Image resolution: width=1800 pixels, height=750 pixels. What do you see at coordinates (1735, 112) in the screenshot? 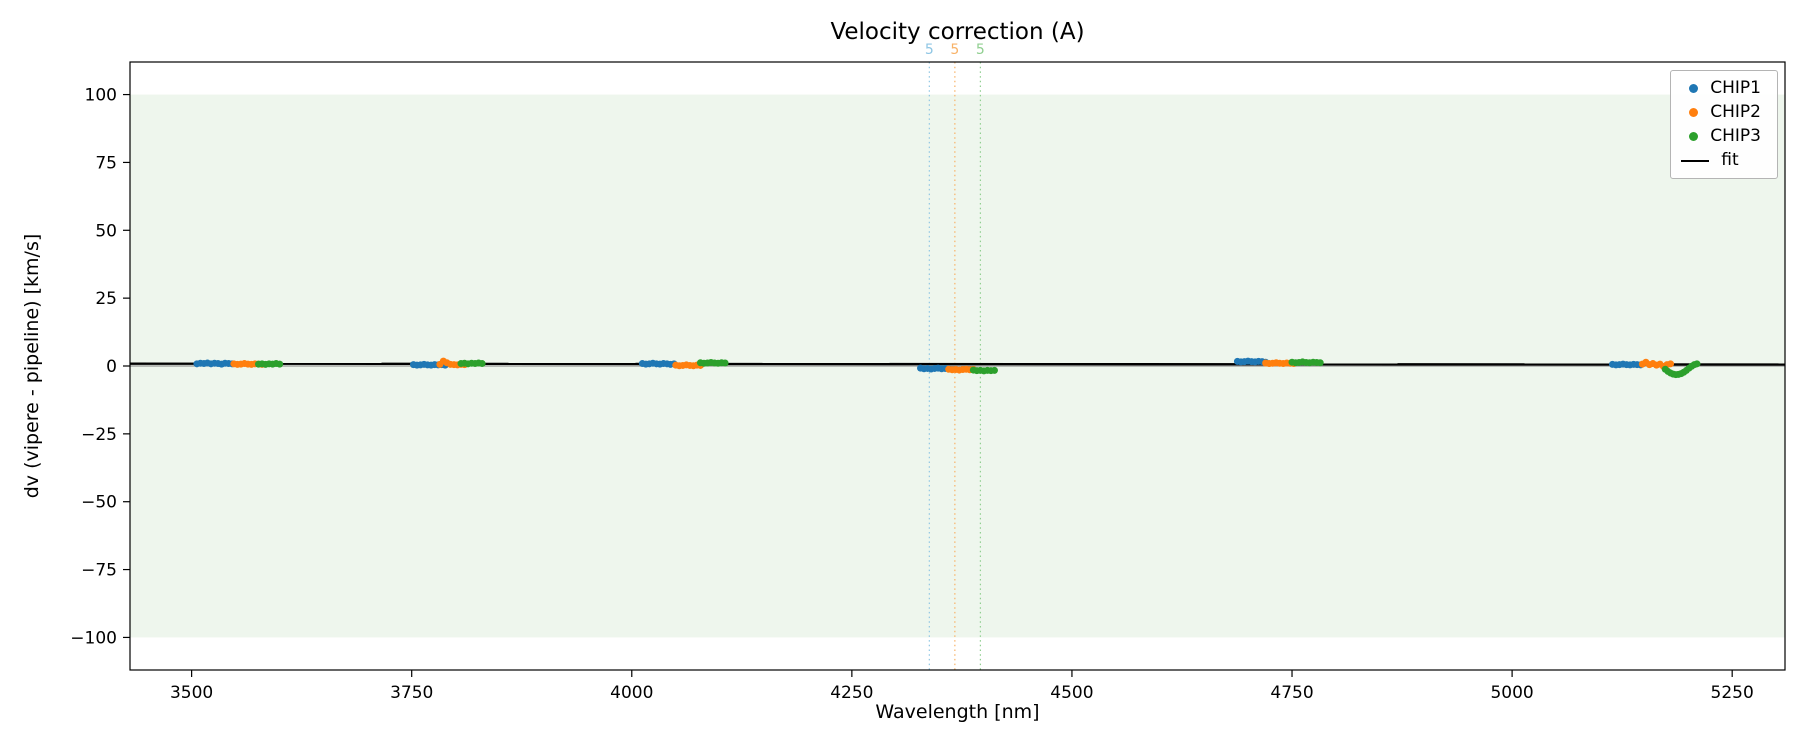
I see `legend-label: CHIP2` at bounding box center [1735, 112].